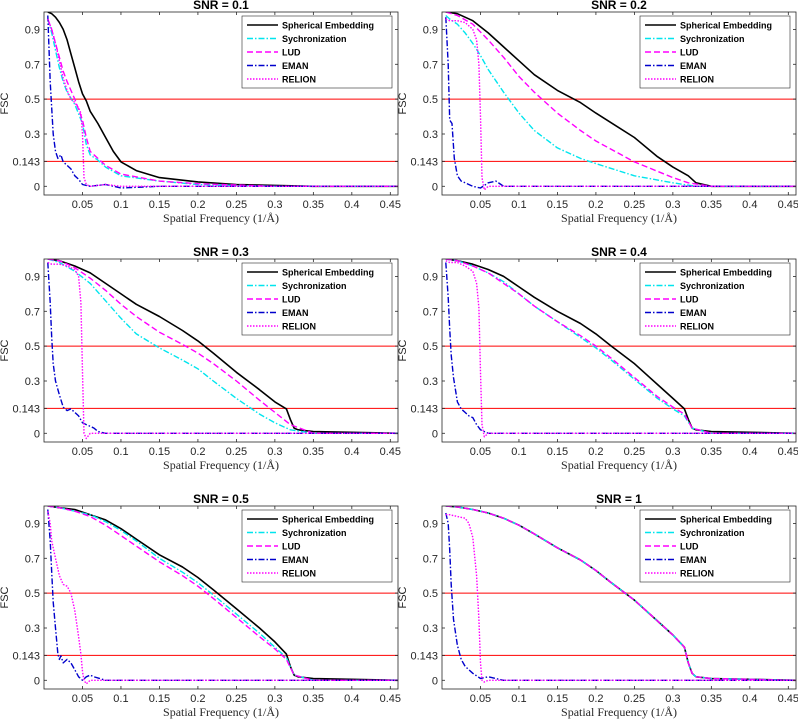 This screenshot has width=798, height=726. I want to click on legend-box, so click(317, 299).